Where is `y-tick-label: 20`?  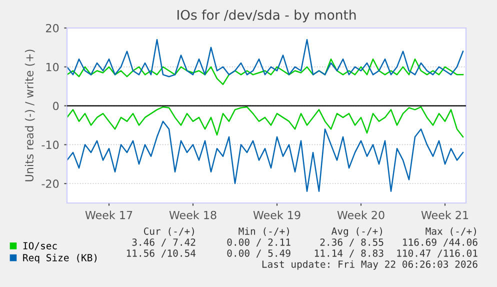
y-tick-label: 20 is located at coordinates (52, 28).